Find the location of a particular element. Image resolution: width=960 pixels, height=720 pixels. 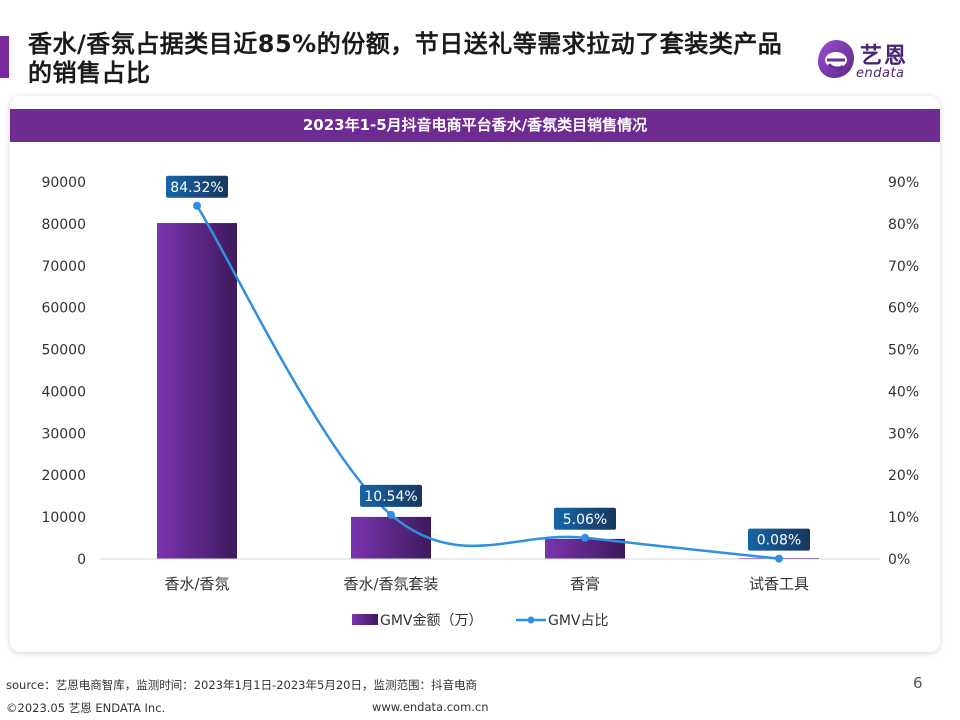

legend-bar-swatch is located at coordinates (365, 619).